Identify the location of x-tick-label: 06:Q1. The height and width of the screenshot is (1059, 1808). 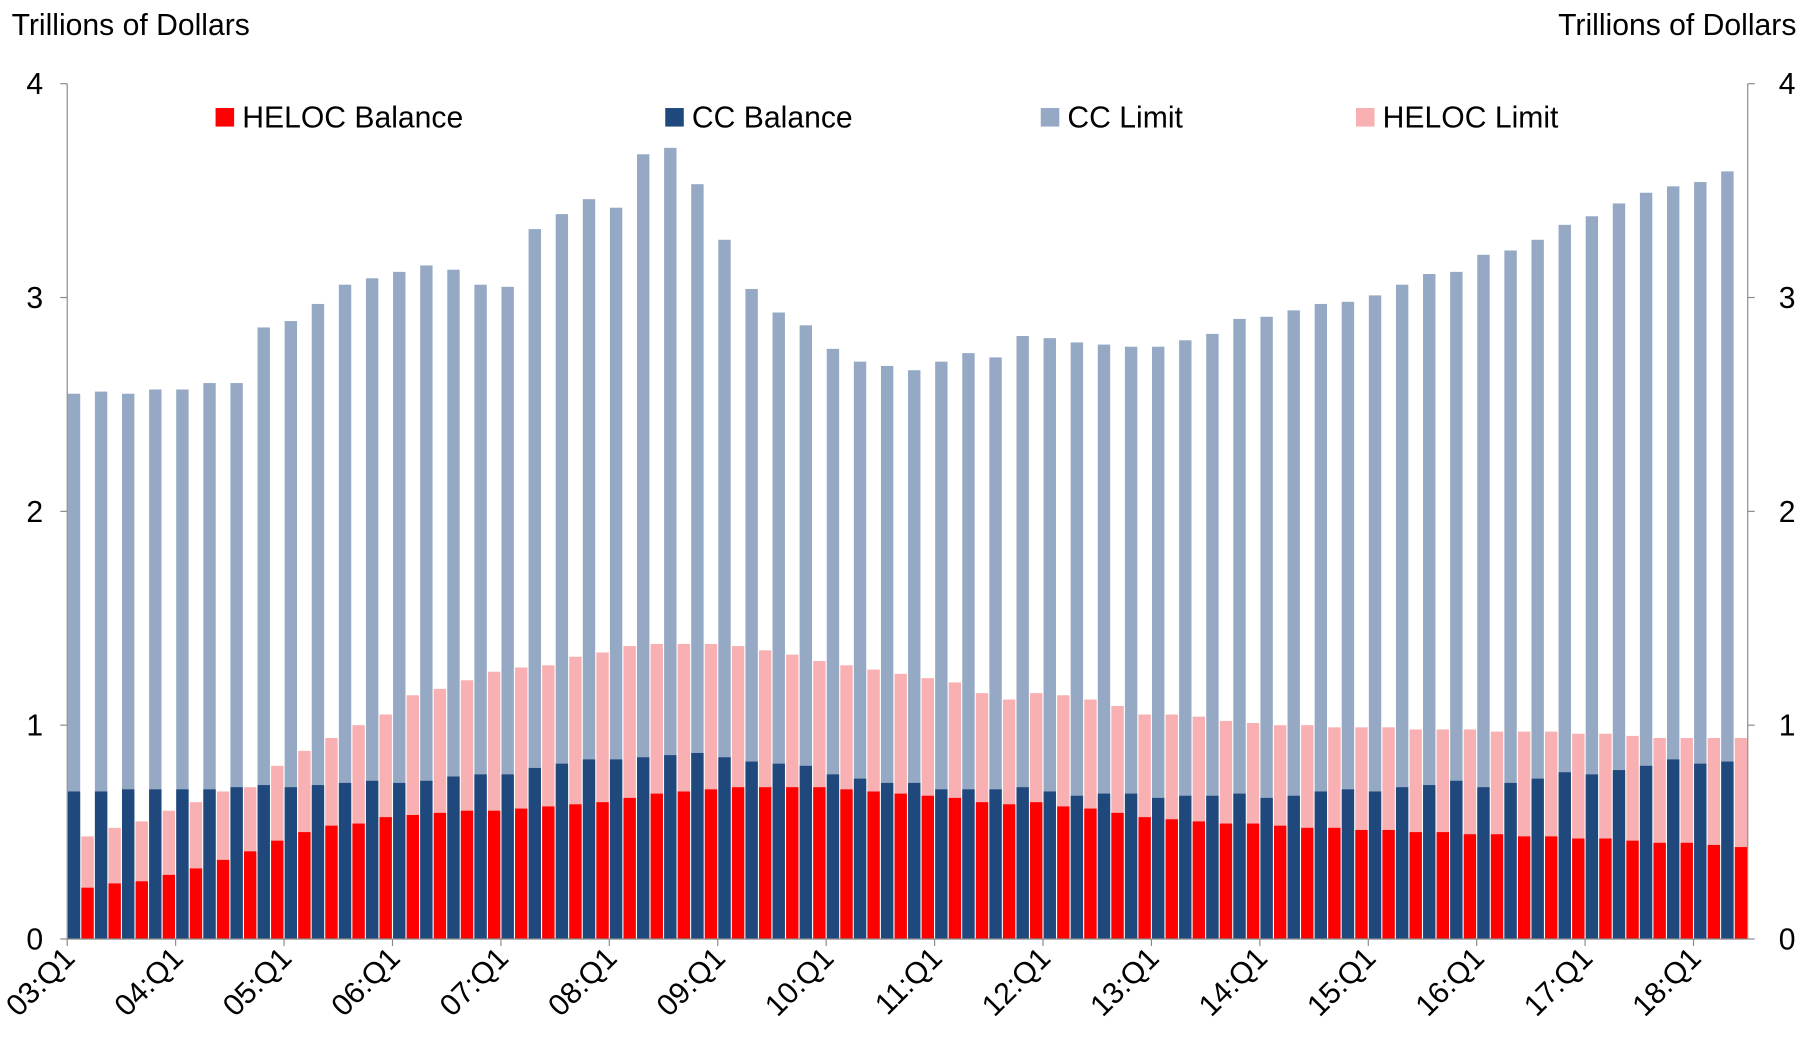
(365, 981).